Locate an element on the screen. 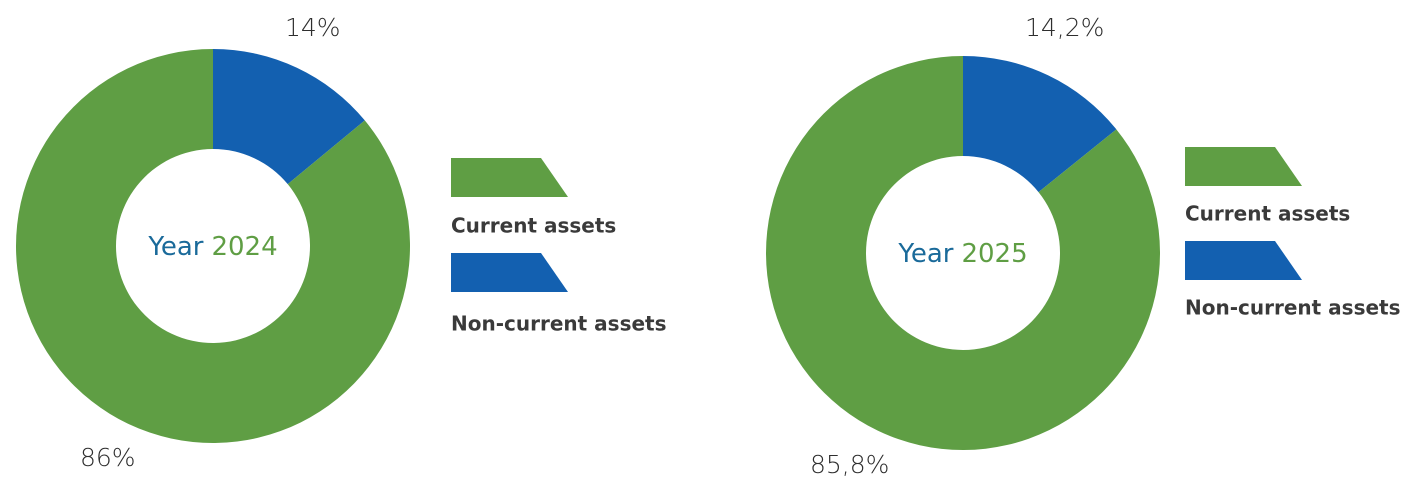 Image resolution: width=1427 pixels, height=488 pixels. center-label: Year 2025 is located at coordinates (962, 254).